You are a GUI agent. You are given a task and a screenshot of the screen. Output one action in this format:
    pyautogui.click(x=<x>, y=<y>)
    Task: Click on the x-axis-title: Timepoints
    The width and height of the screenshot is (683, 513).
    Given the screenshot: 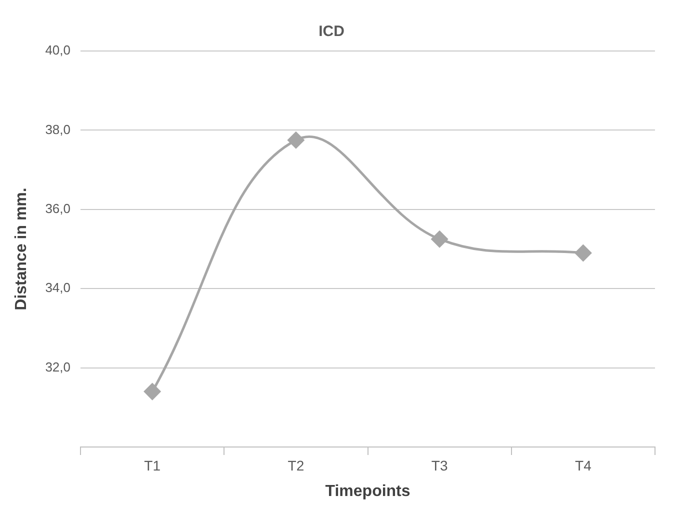 What is the action you would take?
    pyautogui.click(x=367, y=491)
    